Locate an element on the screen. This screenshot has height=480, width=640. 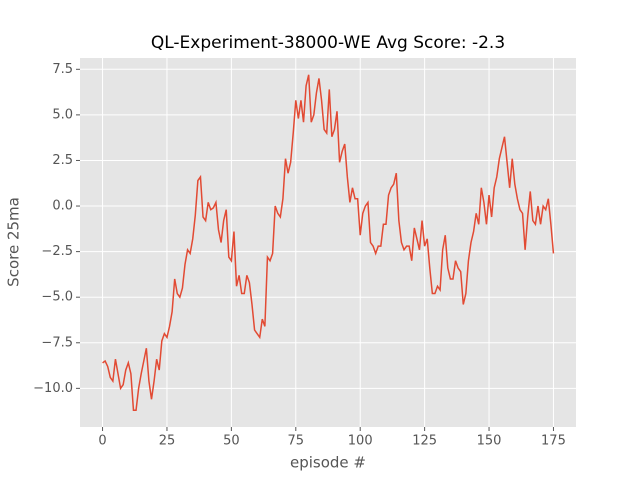
x-tick-label: 75 is located at coordinates (296, 441).